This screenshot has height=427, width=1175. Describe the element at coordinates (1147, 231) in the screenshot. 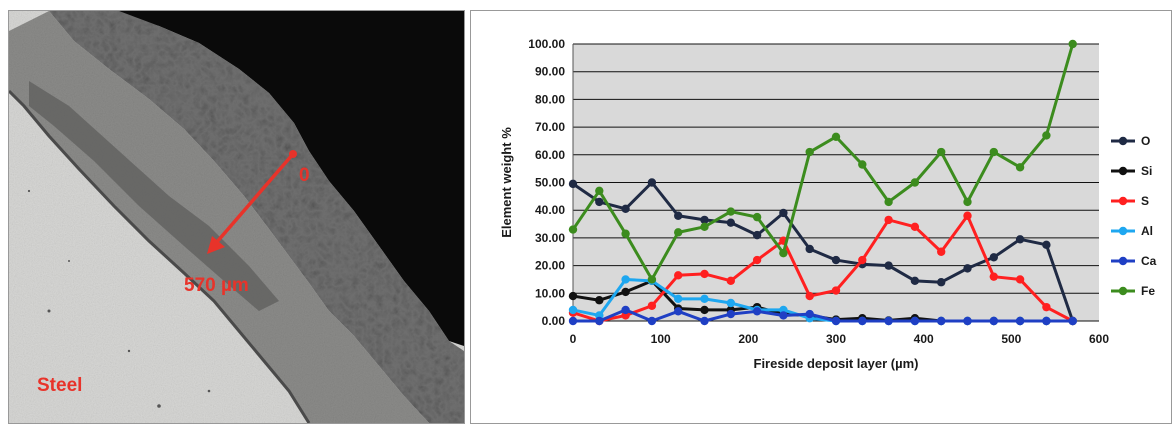

I see `legend-label: Al` at that location.